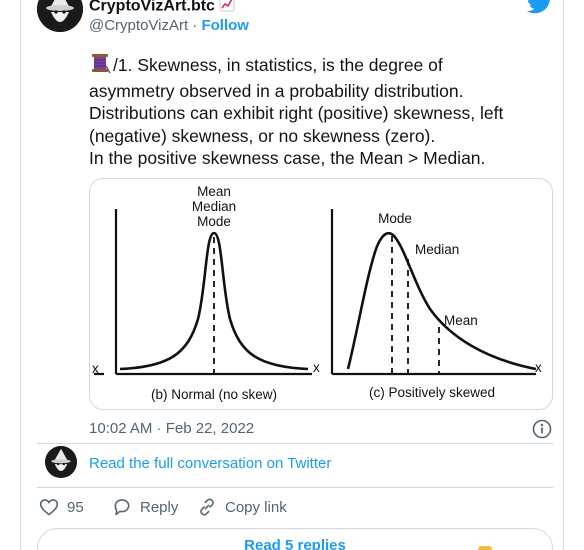 The image size is (584, 550). Describe the element at coordinates (441, 301) in the screenshot. I see `skewed-curve` at that location.